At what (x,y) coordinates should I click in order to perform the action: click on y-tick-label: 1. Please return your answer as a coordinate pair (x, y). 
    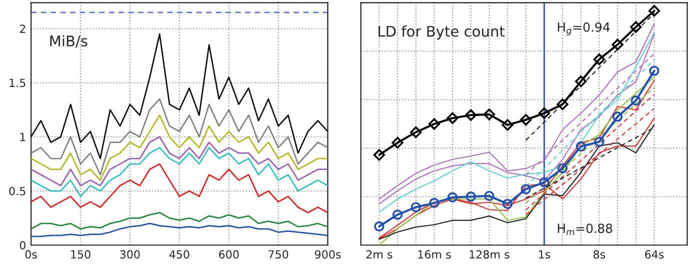
    Looking at the image, I should click on (23, 137).